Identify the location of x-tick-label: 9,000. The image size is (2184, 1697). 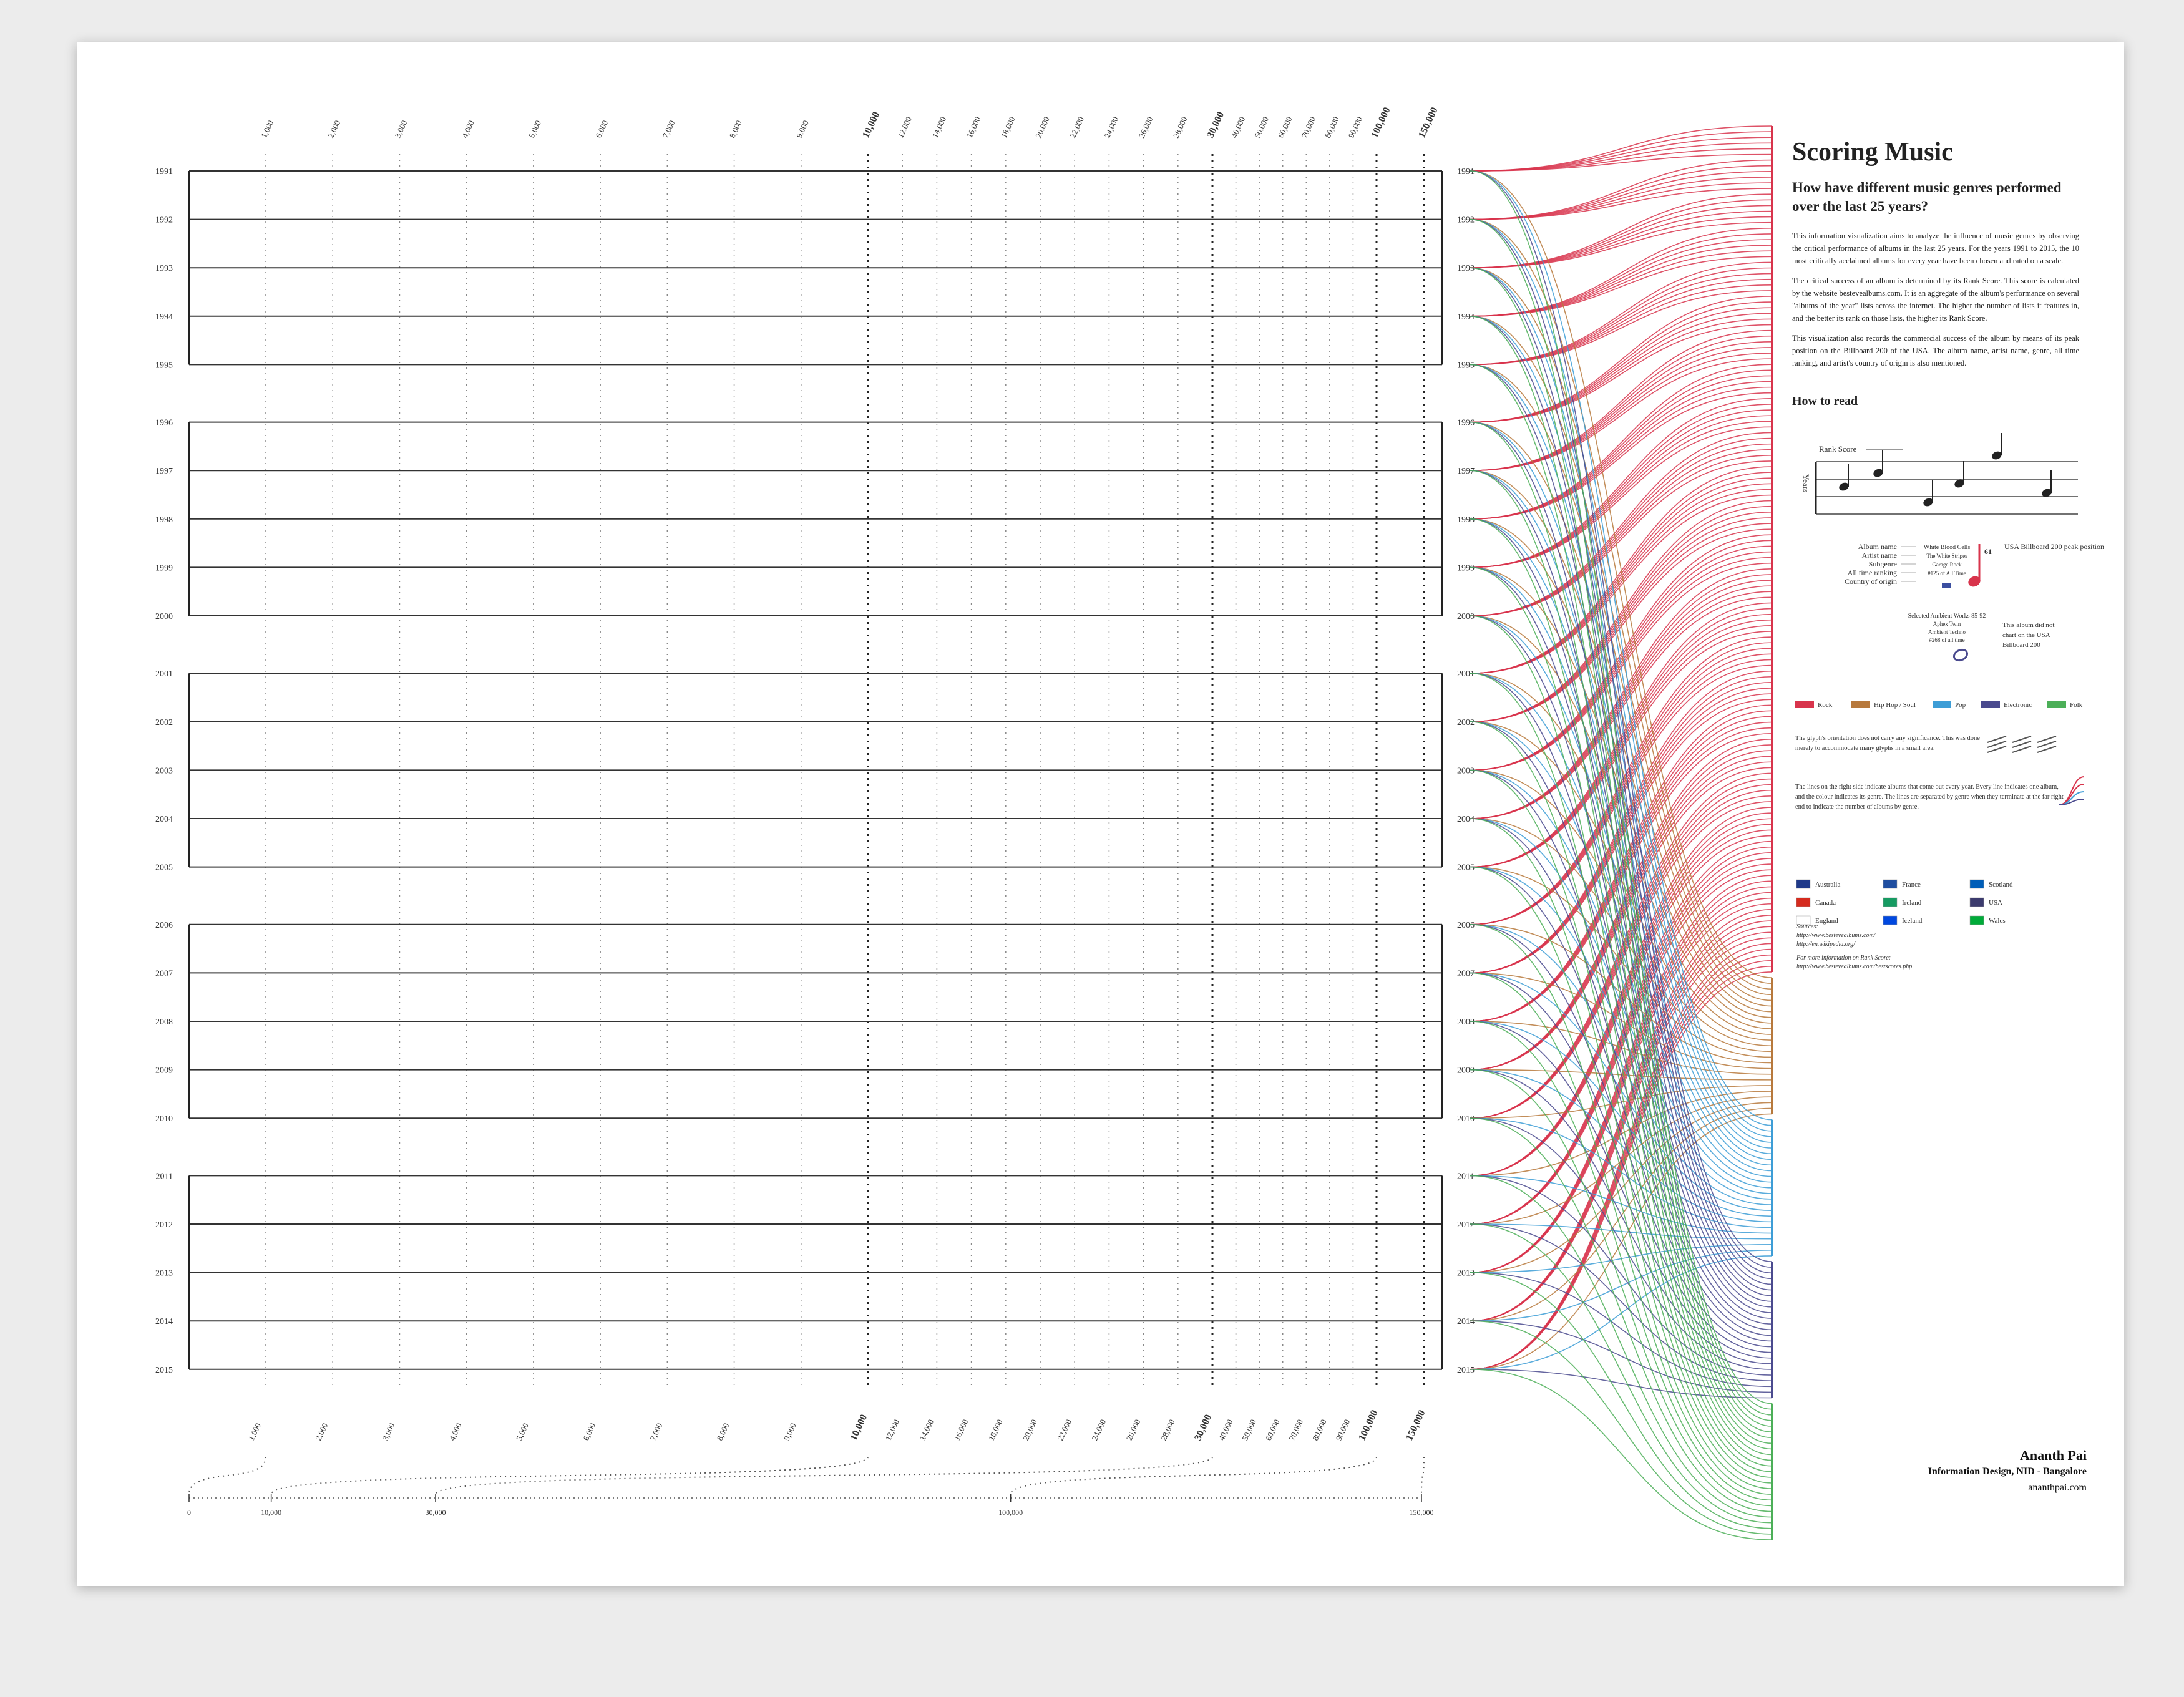
(790, 1431).